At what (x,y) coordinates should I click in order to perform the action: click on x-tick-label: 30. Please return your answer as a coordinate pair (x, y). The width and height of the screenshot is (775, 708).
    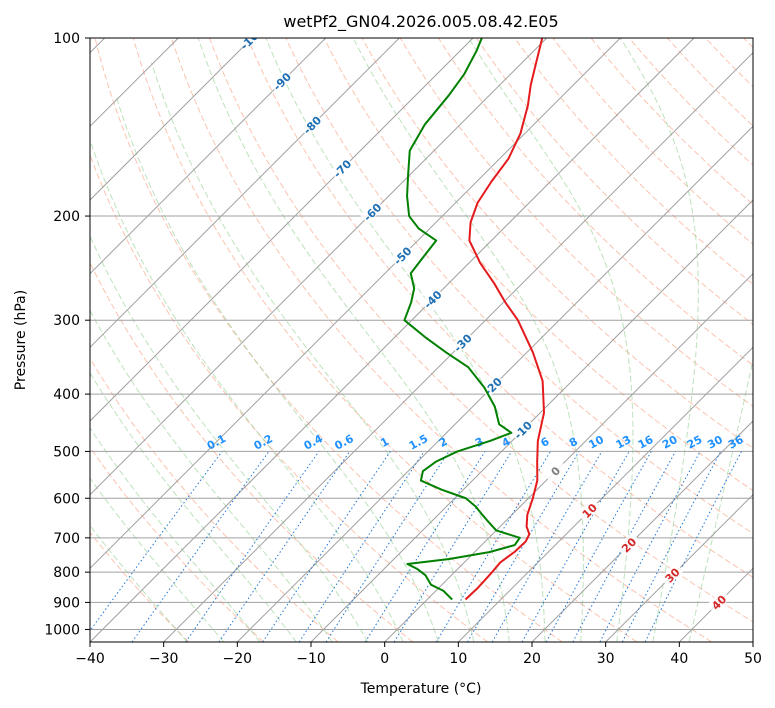
    Looking at the image, I should click on (606, 659).